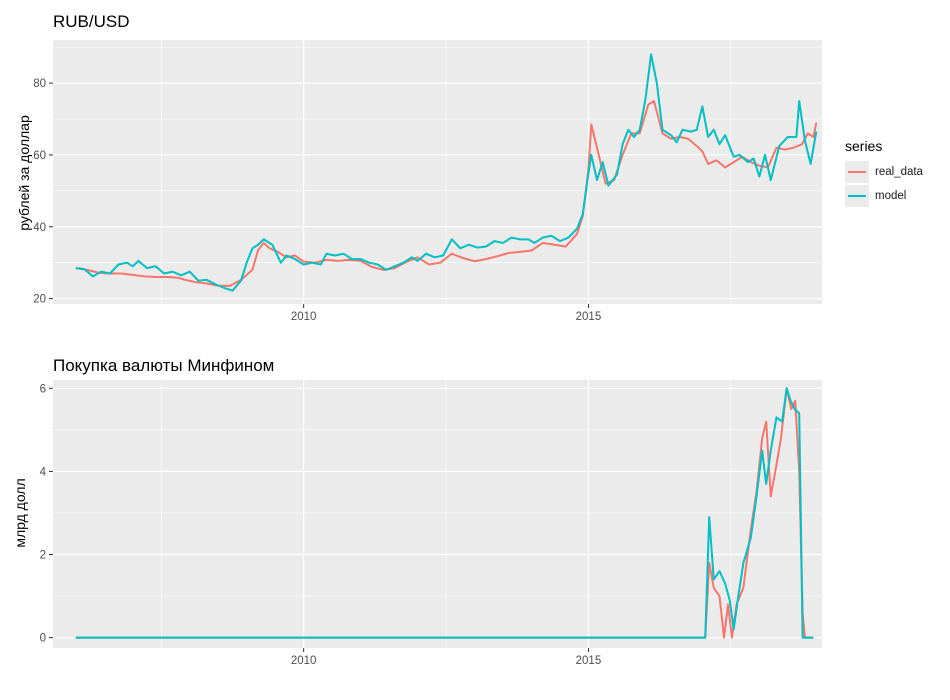 The image size is (950, 700). I want to click on legend: series real_data model, so click(884, 173).